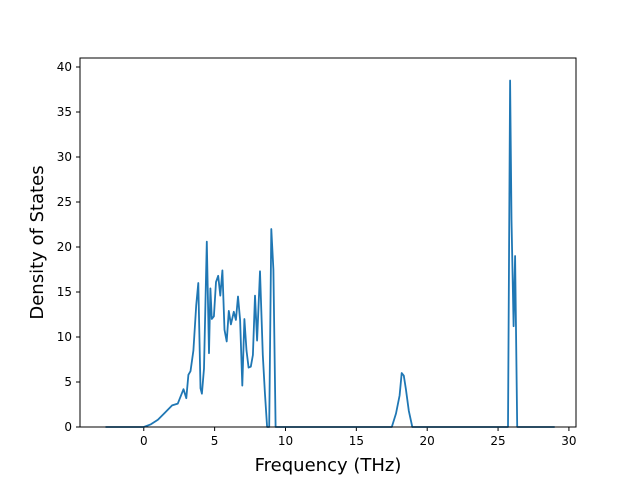  What do you see at coordinates (68, 382) in the screenshot?
I see `y-tick-label: 5` at bounding box center [68, 382].